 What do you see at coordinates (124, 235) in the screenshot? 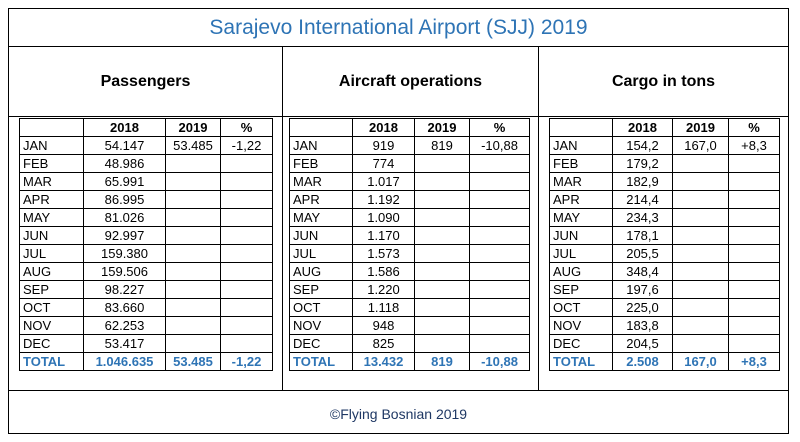
I see `value-cell: 92.997` at bounding box center [124, 235].